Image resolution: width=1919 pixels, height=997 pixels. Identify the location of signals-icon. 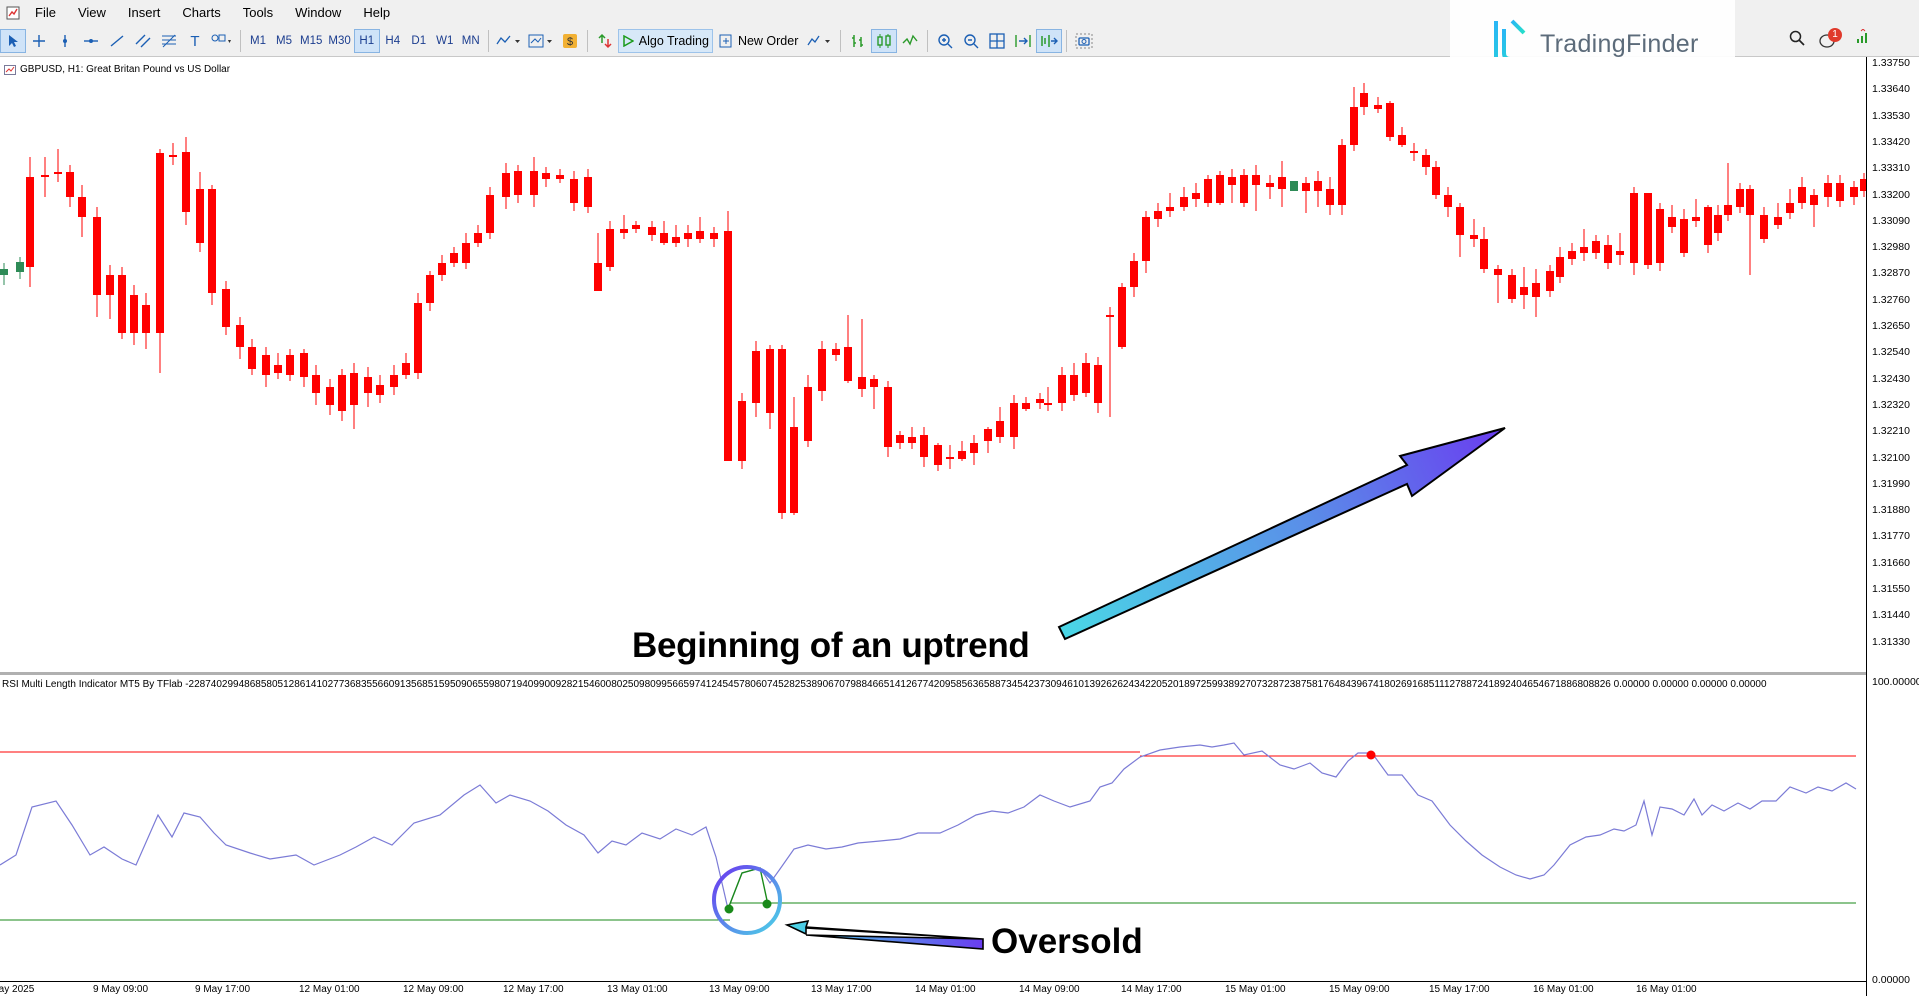
(605, 41).